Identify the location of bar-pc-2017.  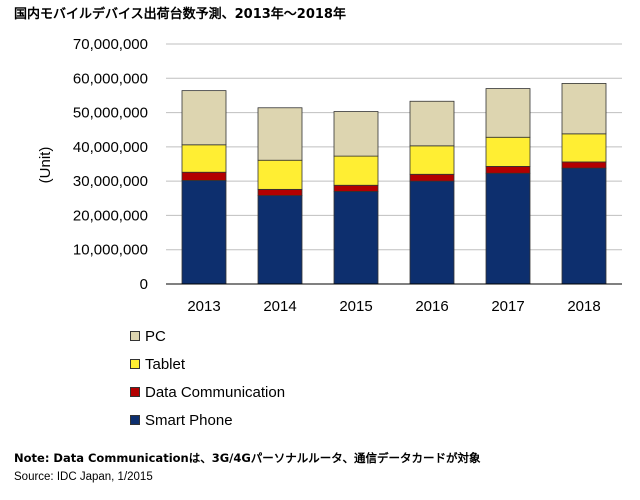
(508, 113).